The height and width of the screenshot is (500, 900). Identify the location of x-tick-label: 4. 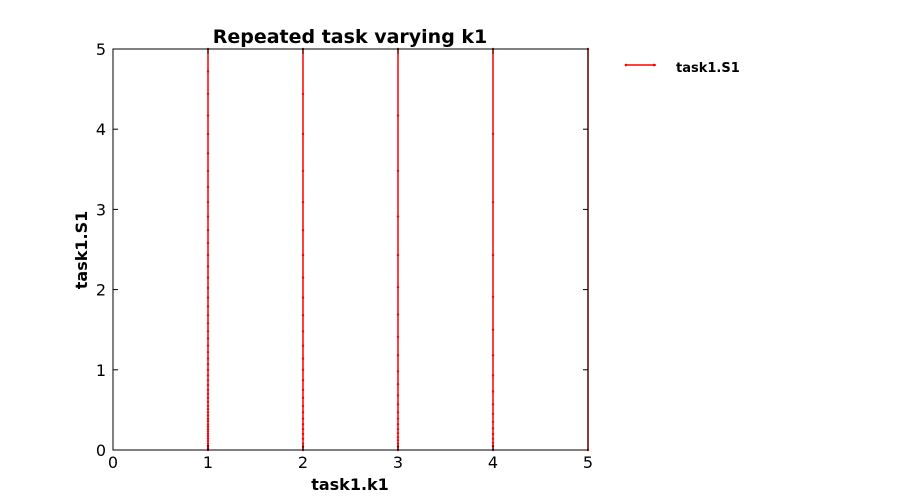
(493, 462).